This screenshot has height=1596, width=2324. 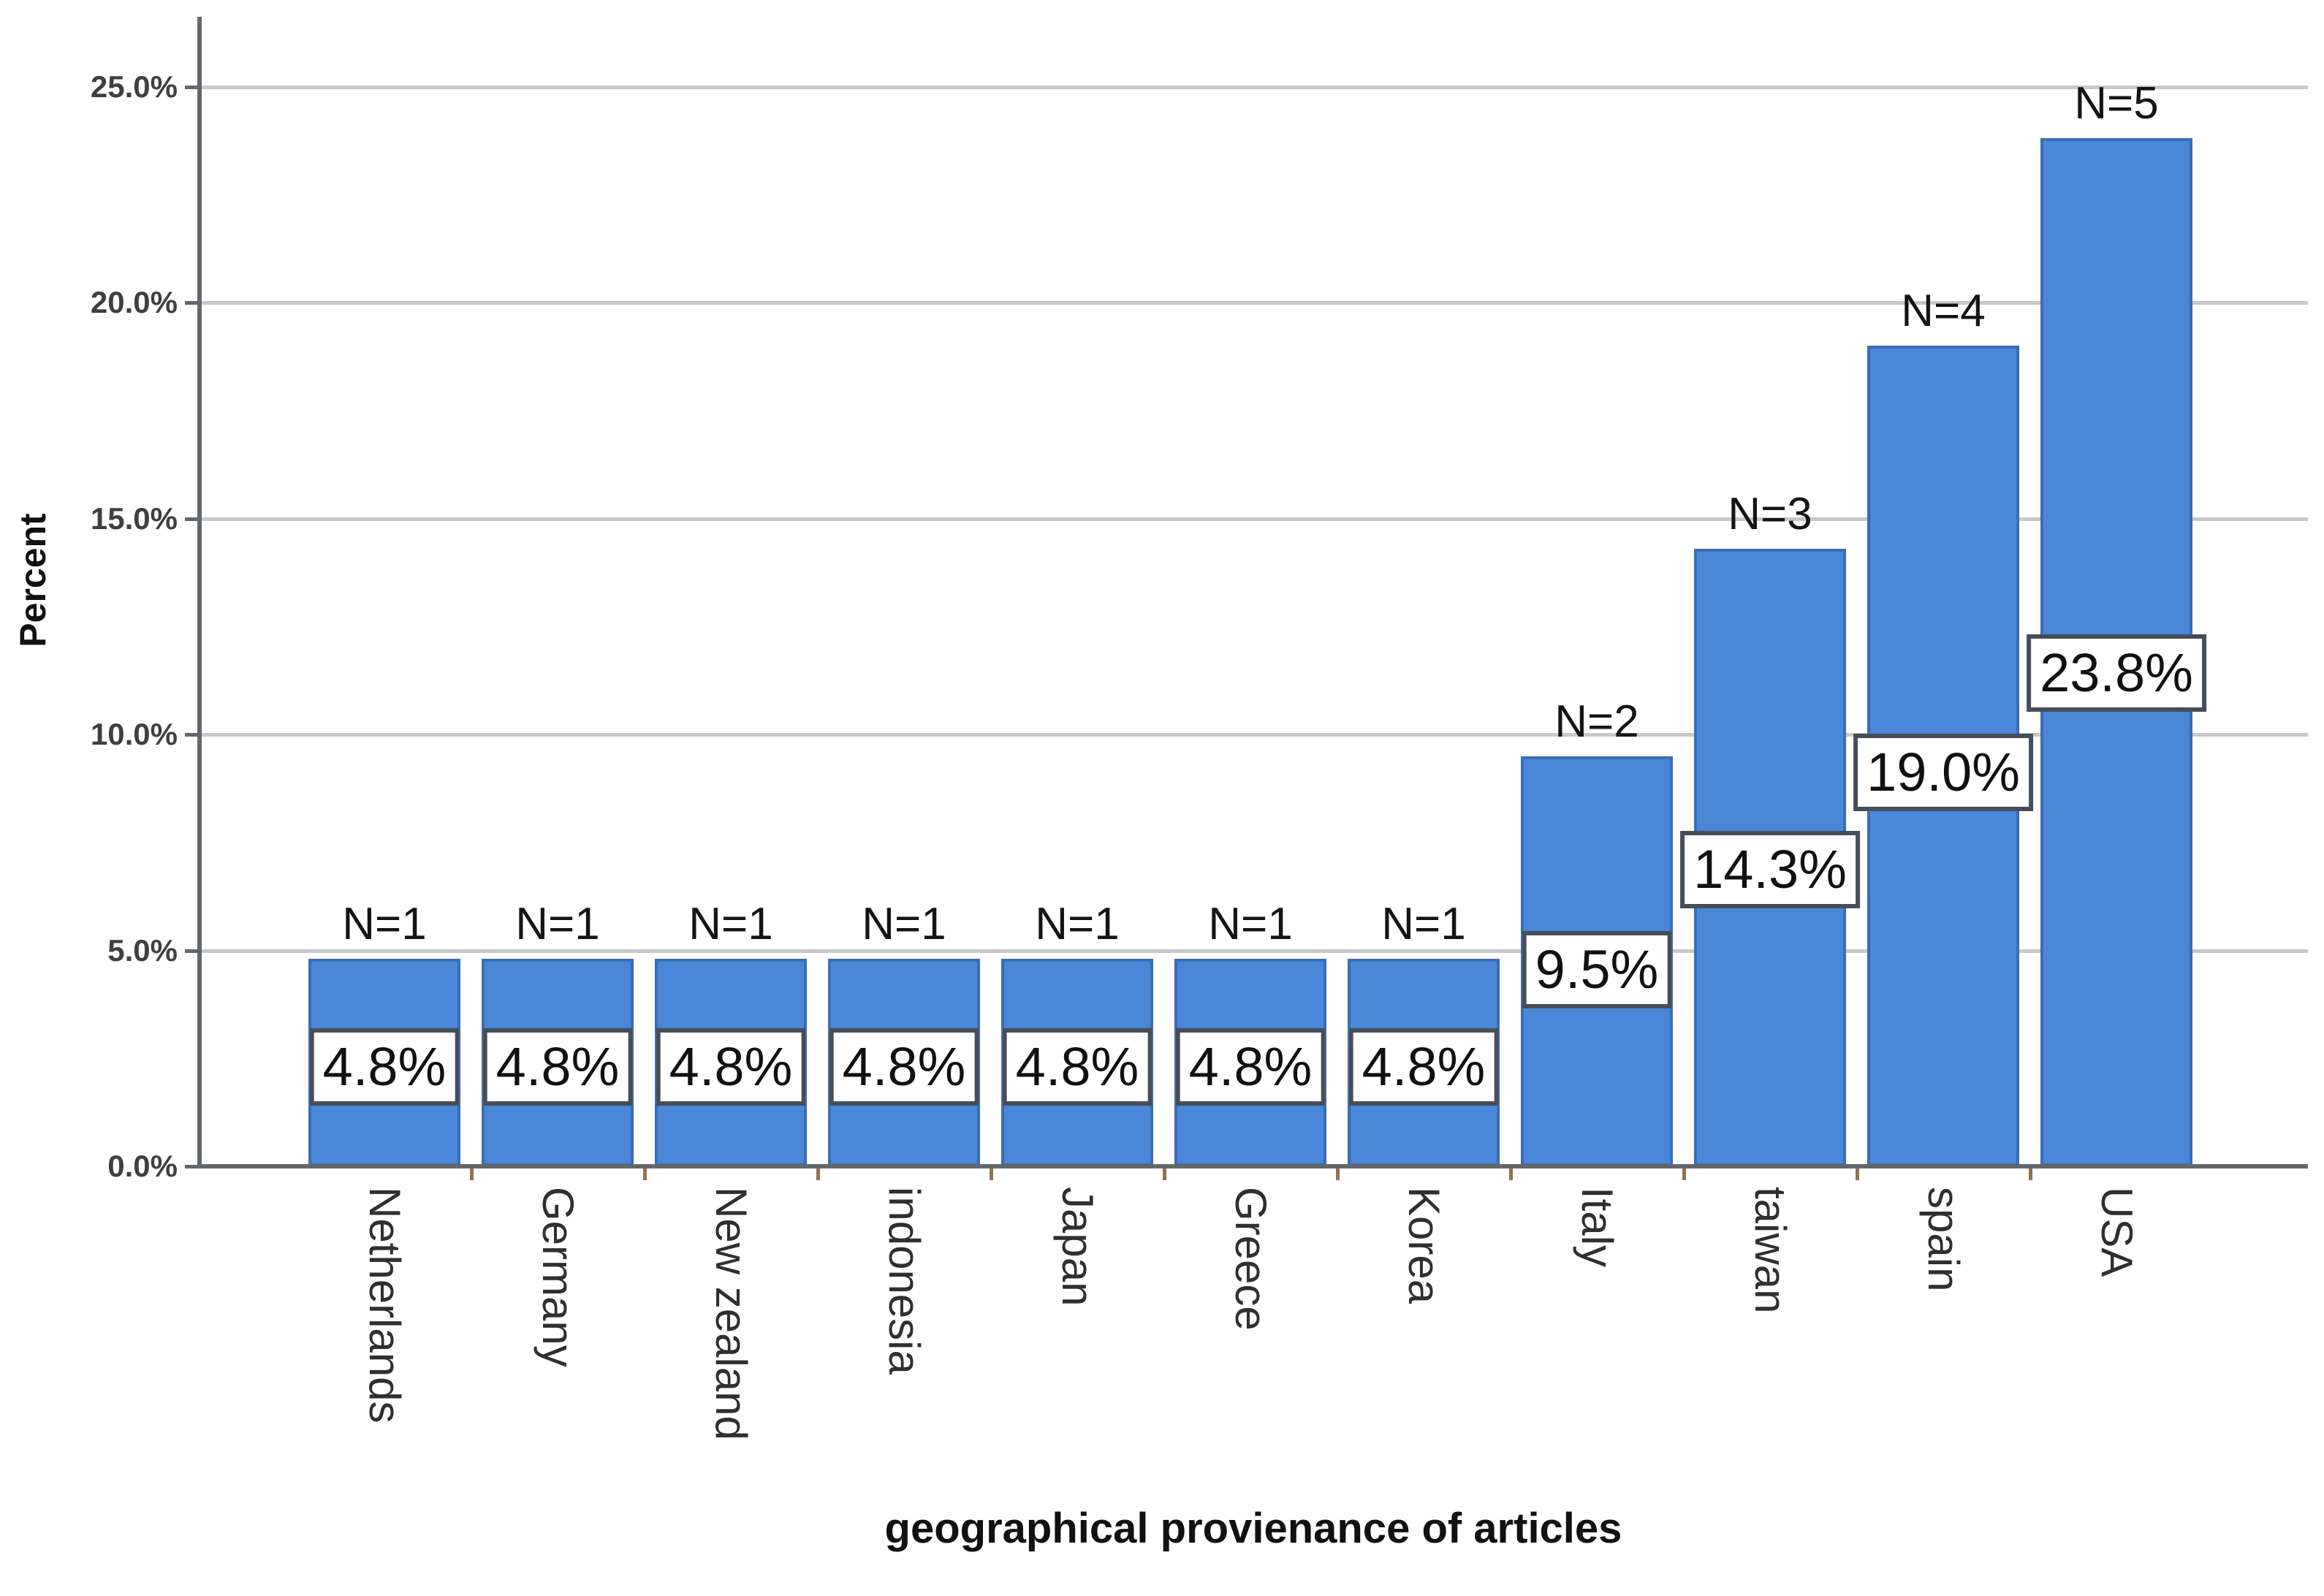 What do you see at coordinates (2116, 103) in the screenshot?
I see `count-label-usa: N=5` at bounding box center [2116, 103].